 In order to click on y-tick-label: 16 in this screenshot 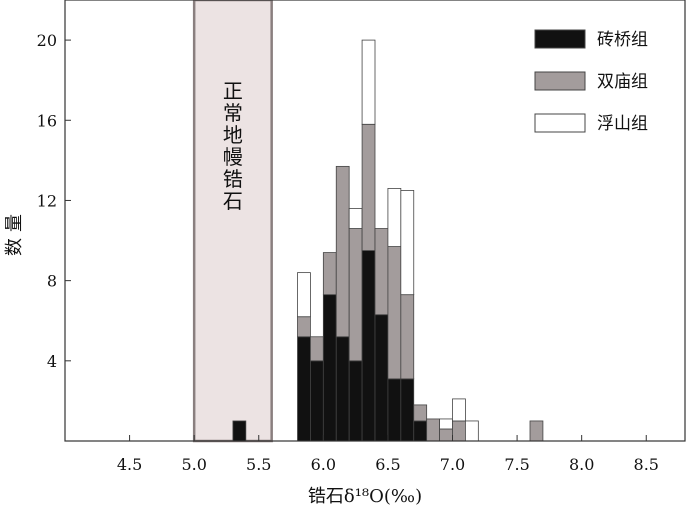, I will do `click(47, 120)`.